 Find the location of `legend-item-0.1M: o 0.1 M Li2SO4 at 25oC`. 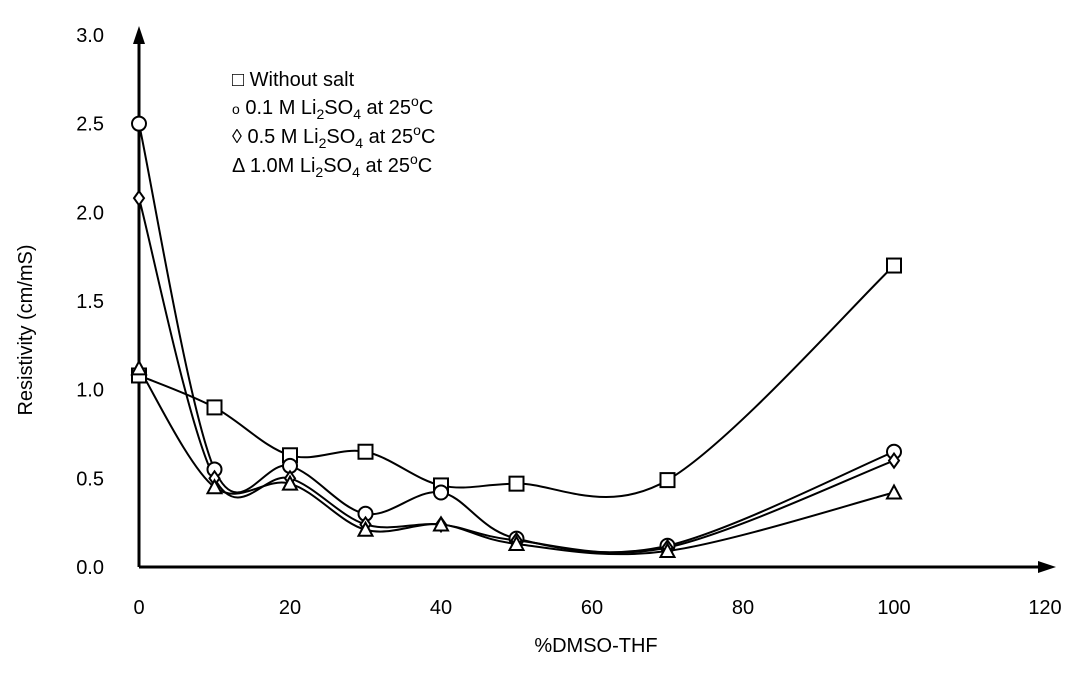

legend-item-0.1M: o 0.1 M Li2SO4 at 25oC is located at coordinates (332, 107).